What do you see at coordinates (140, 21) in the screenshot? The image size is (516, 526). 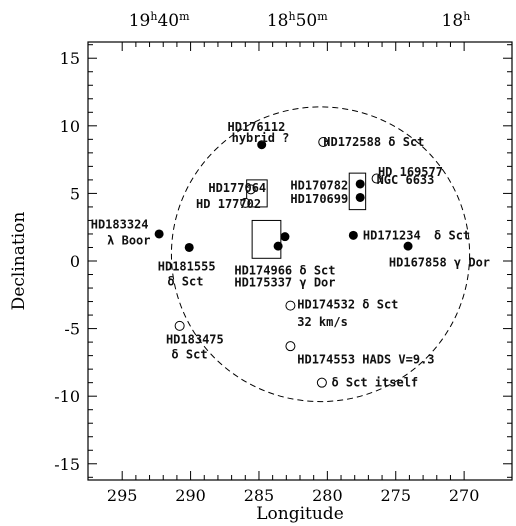 I see `top-tick-digits: 19` at bounding box center [140, 21].